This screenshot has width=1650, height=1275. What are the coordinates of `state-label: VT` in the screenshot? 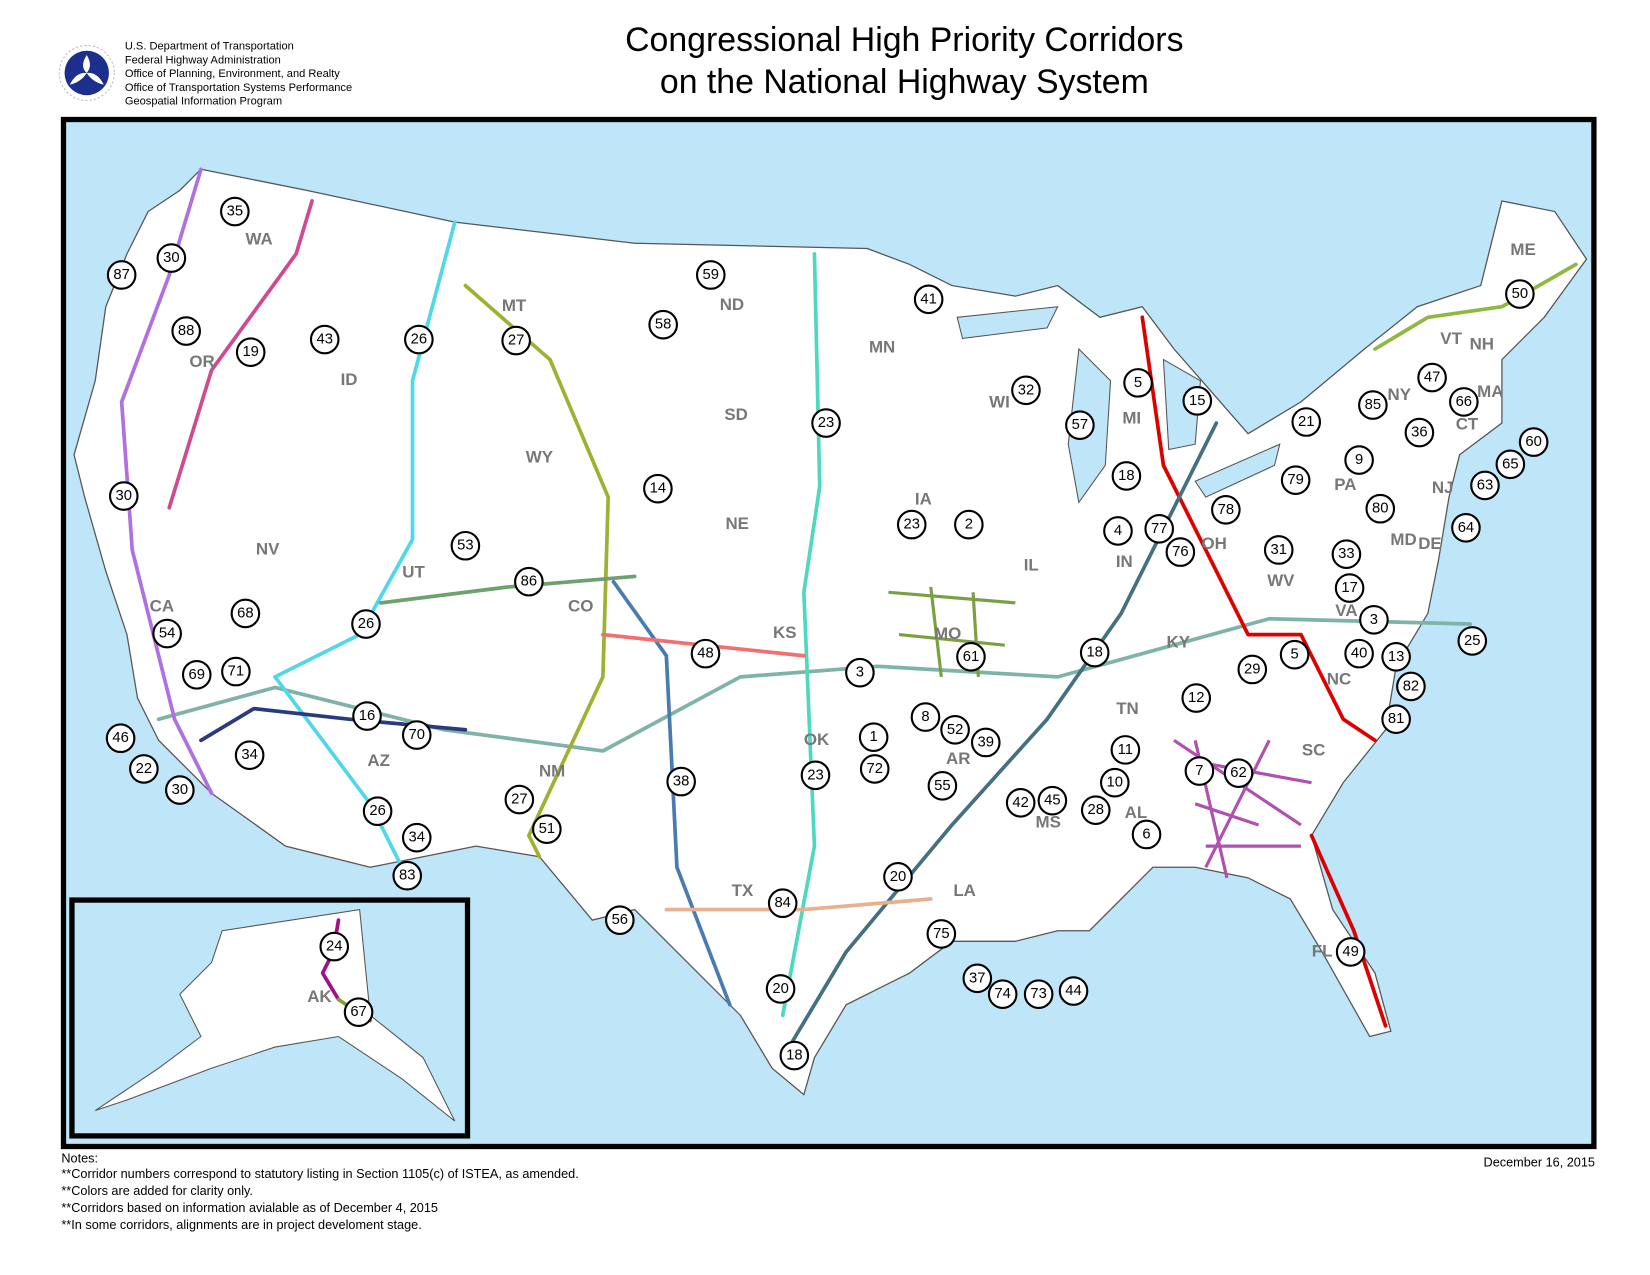 It's located at (1451, 338).